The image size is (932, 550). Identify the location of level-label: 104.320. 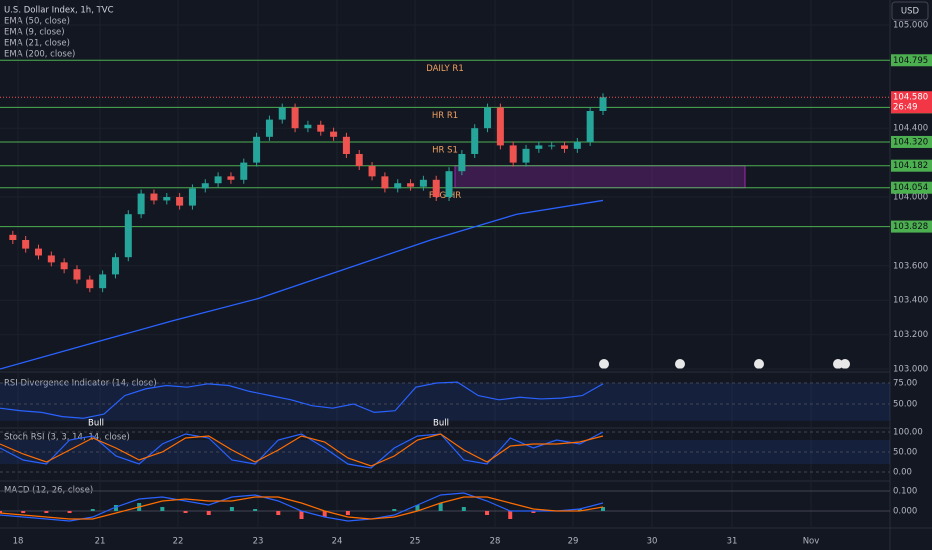
(910, 142).